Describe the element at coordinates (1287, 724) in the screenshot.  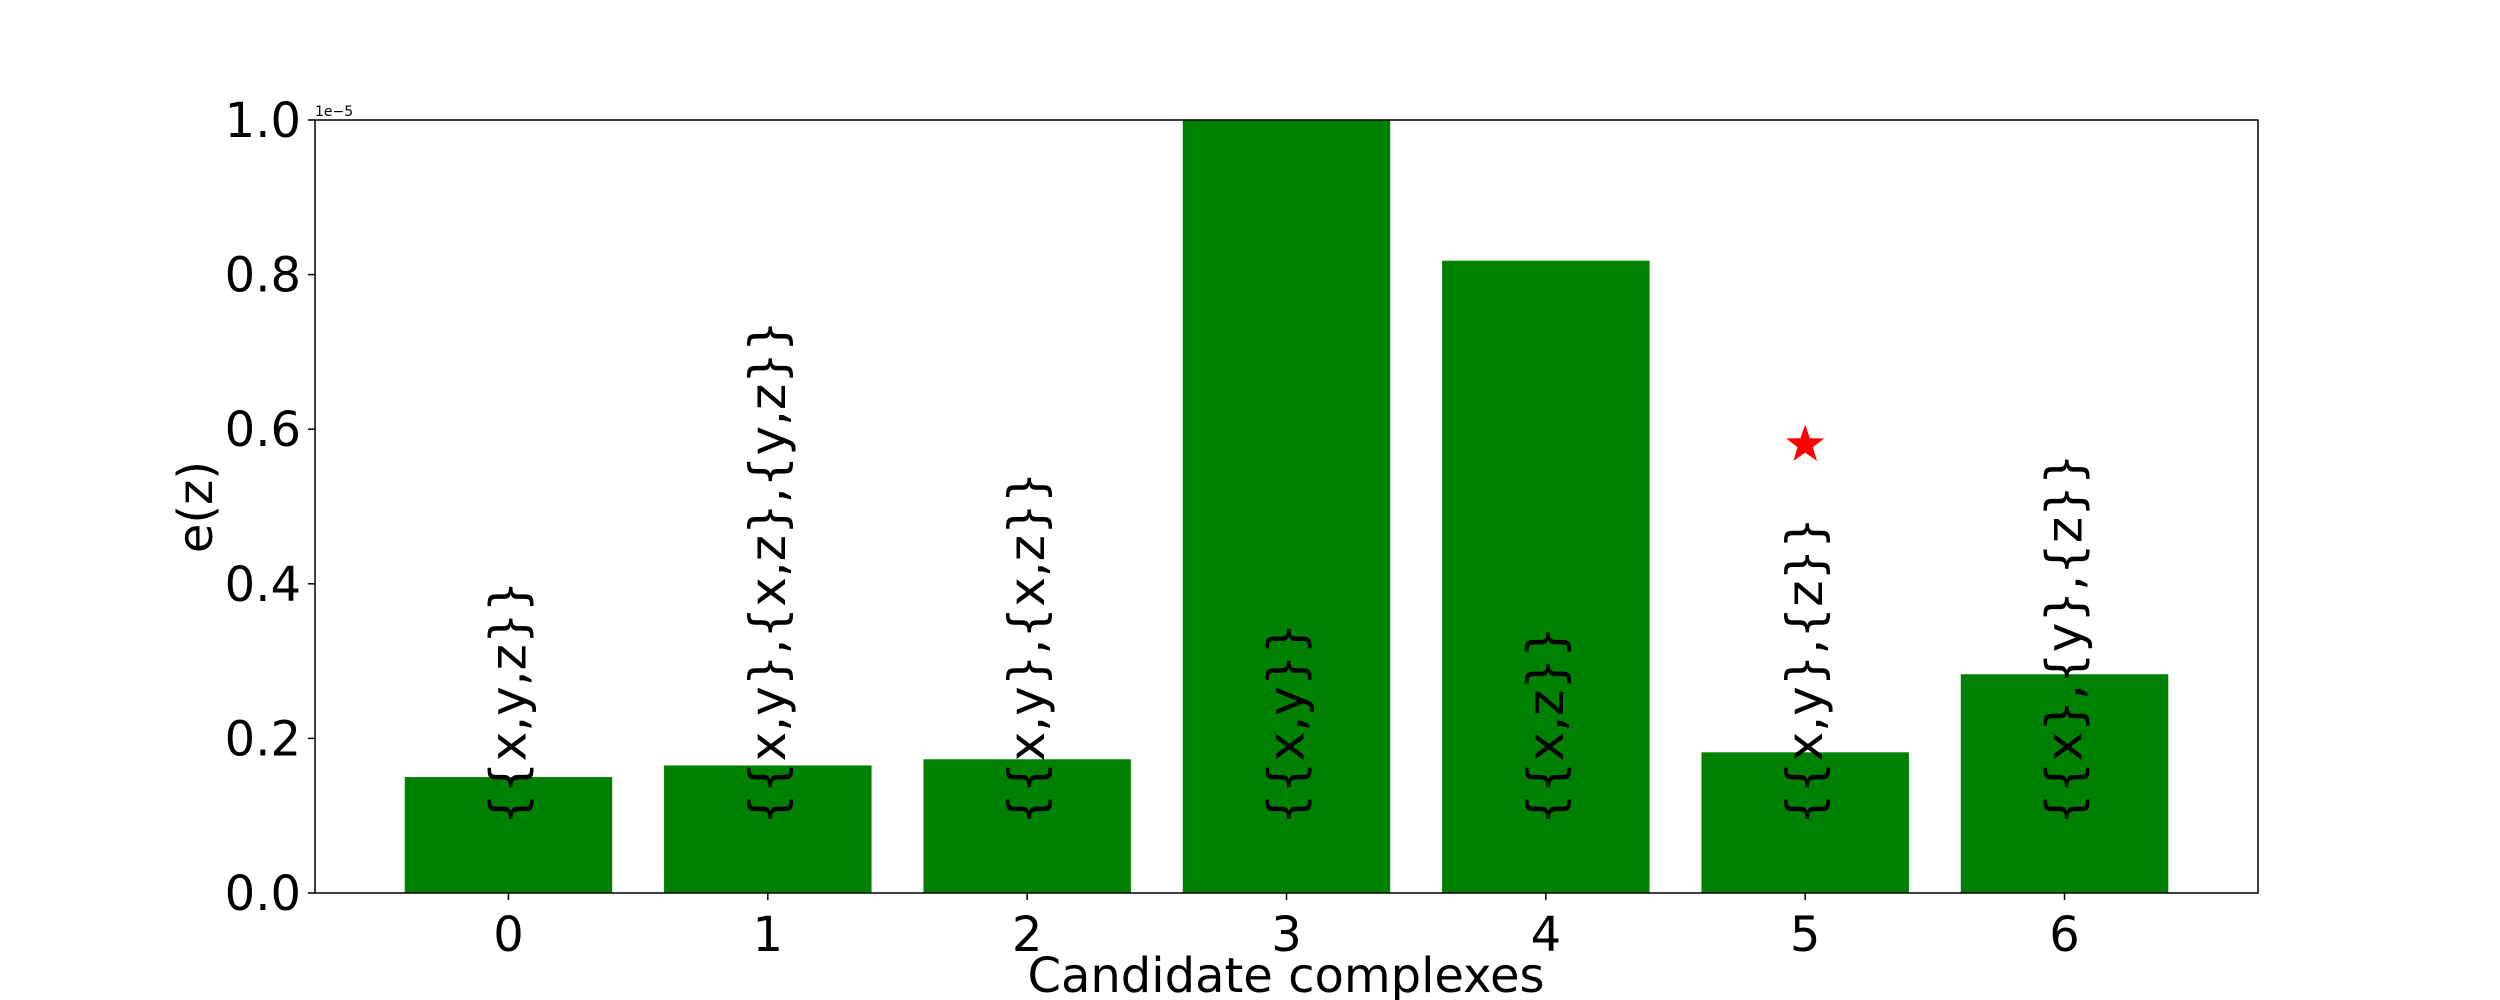
I see `bar-label-3: {{x,y}}` at that location.